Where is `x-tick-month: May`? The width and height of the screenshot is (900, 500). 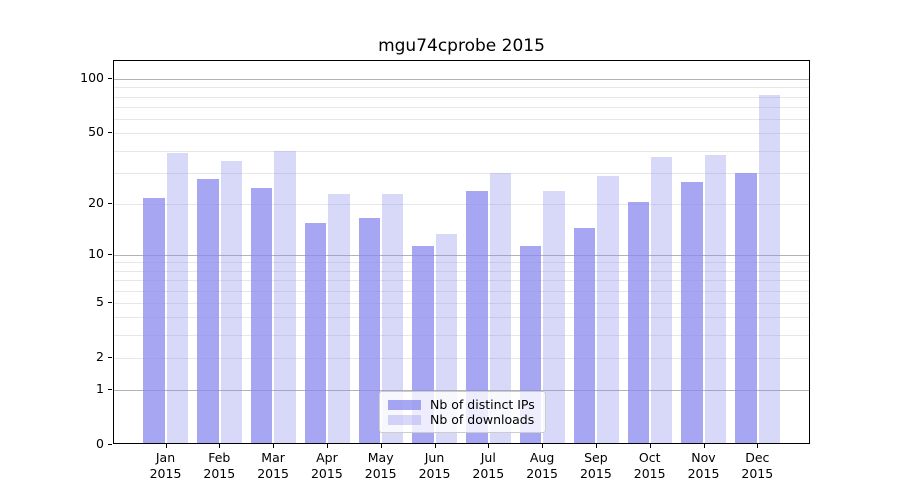
x-tick-month: May is located at coordinates (380, 457).